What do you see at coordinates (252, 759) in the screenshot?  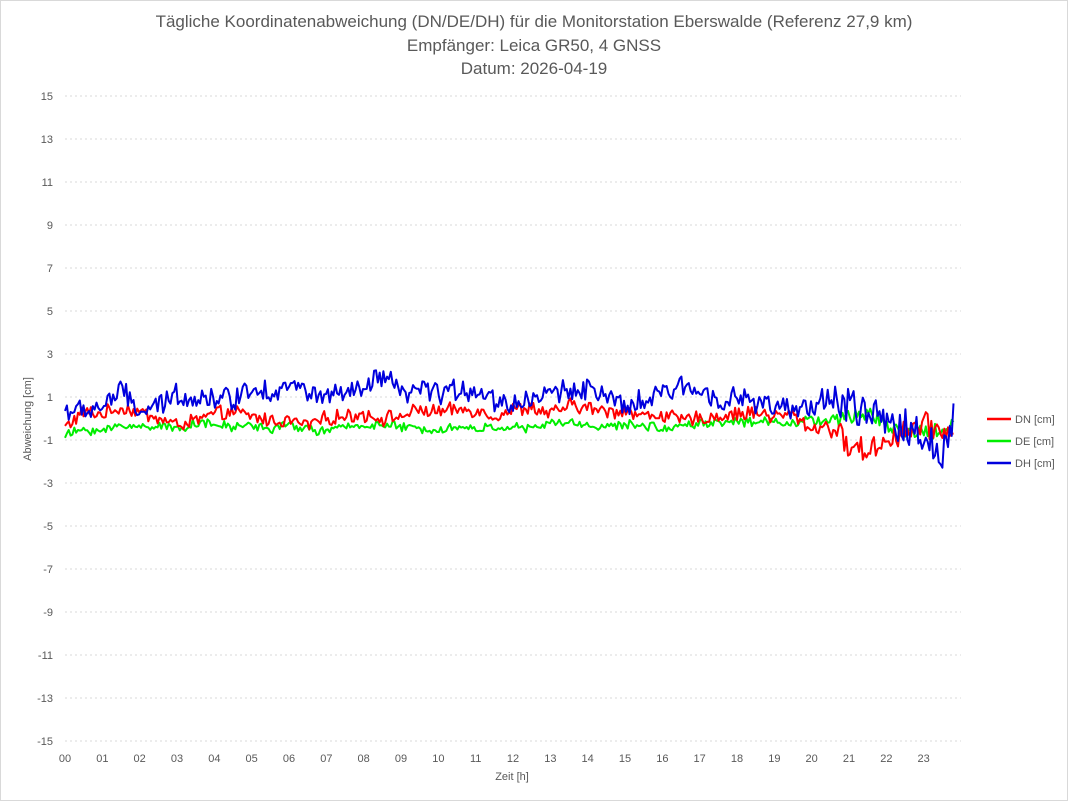 I see `x-tick-label: 05` at bounding box center [252, 759].